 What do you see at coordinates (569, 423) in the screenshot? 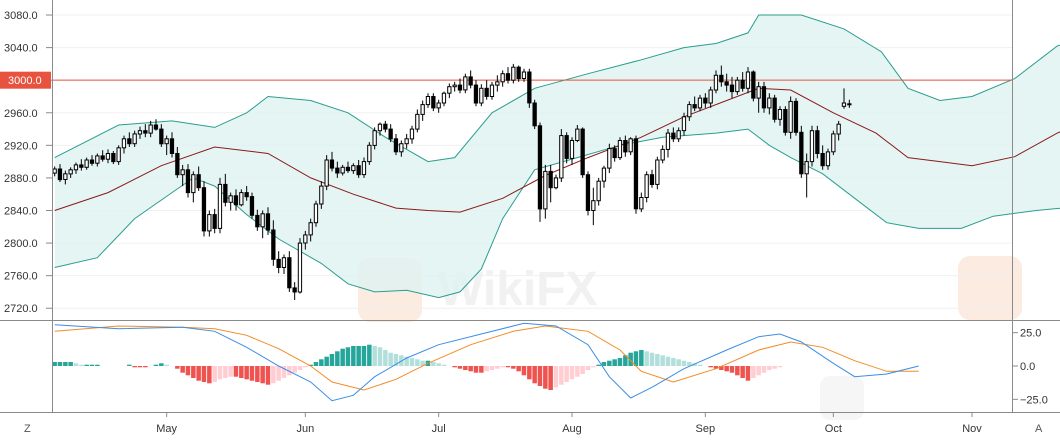
I see `time-axis: May Jun Jul Aug Sep Oct Nov` at bounding box center [569, 423].